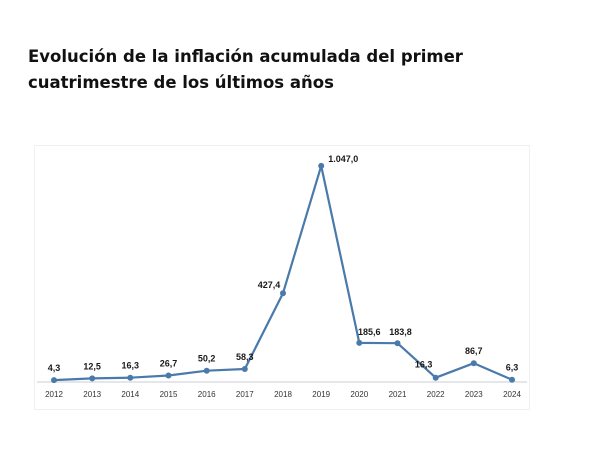  I want to click on data-point-2012, so click(54, 380).